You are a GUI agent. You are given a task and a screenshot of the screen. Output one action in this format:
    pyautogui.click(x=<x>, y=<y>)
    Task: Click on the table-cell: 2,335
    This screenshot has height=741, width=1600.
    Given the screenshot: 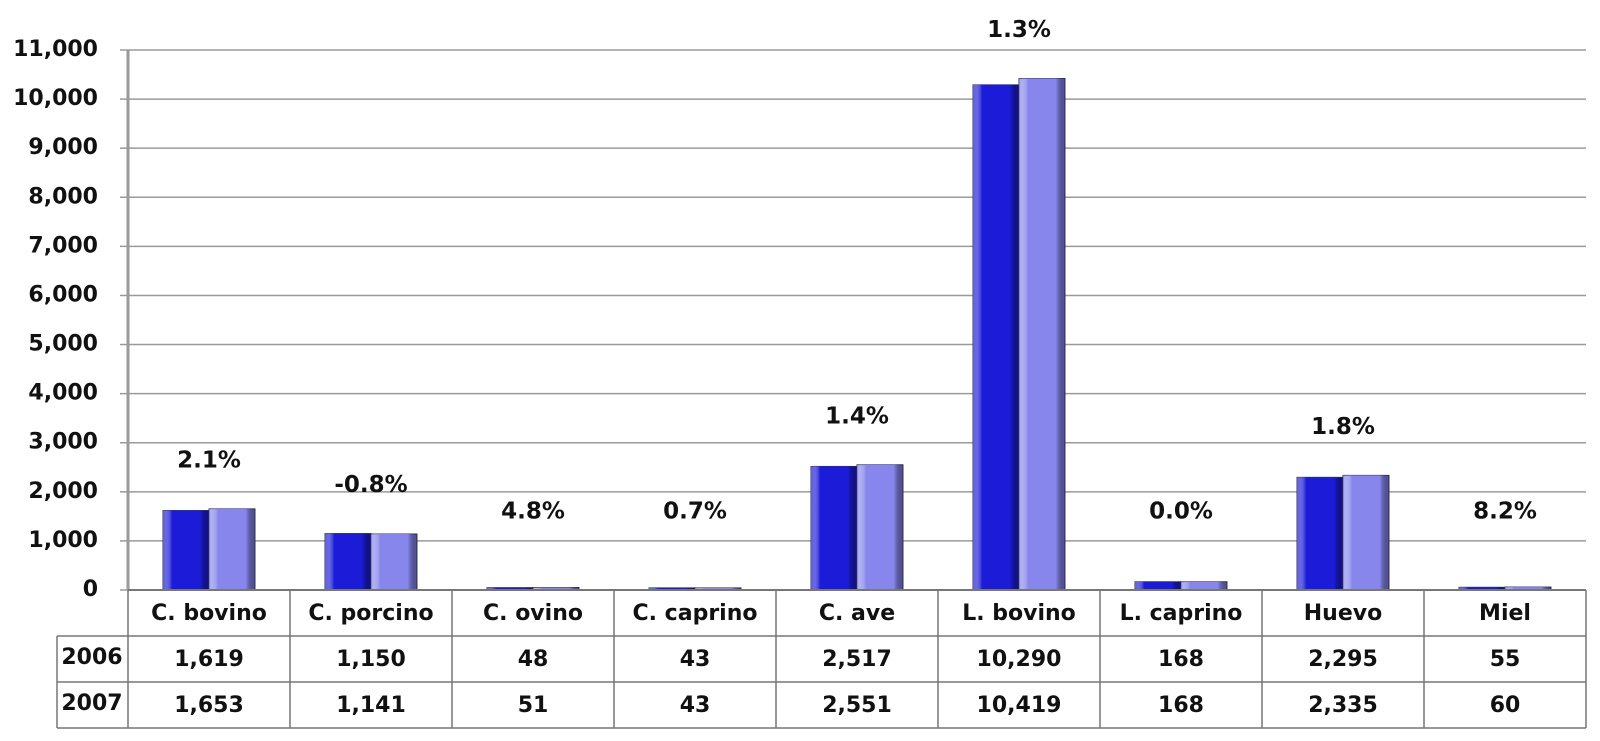 What is the action you would take?
    pyautogui.click(x=1343, y=705)
    